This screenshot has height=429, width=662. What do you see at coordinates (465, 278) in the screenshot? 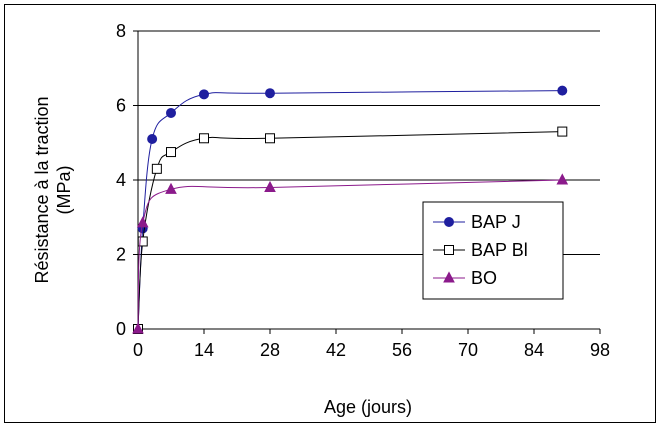
I see `legend-item-bo: BO` at bounding box center [465, 278].